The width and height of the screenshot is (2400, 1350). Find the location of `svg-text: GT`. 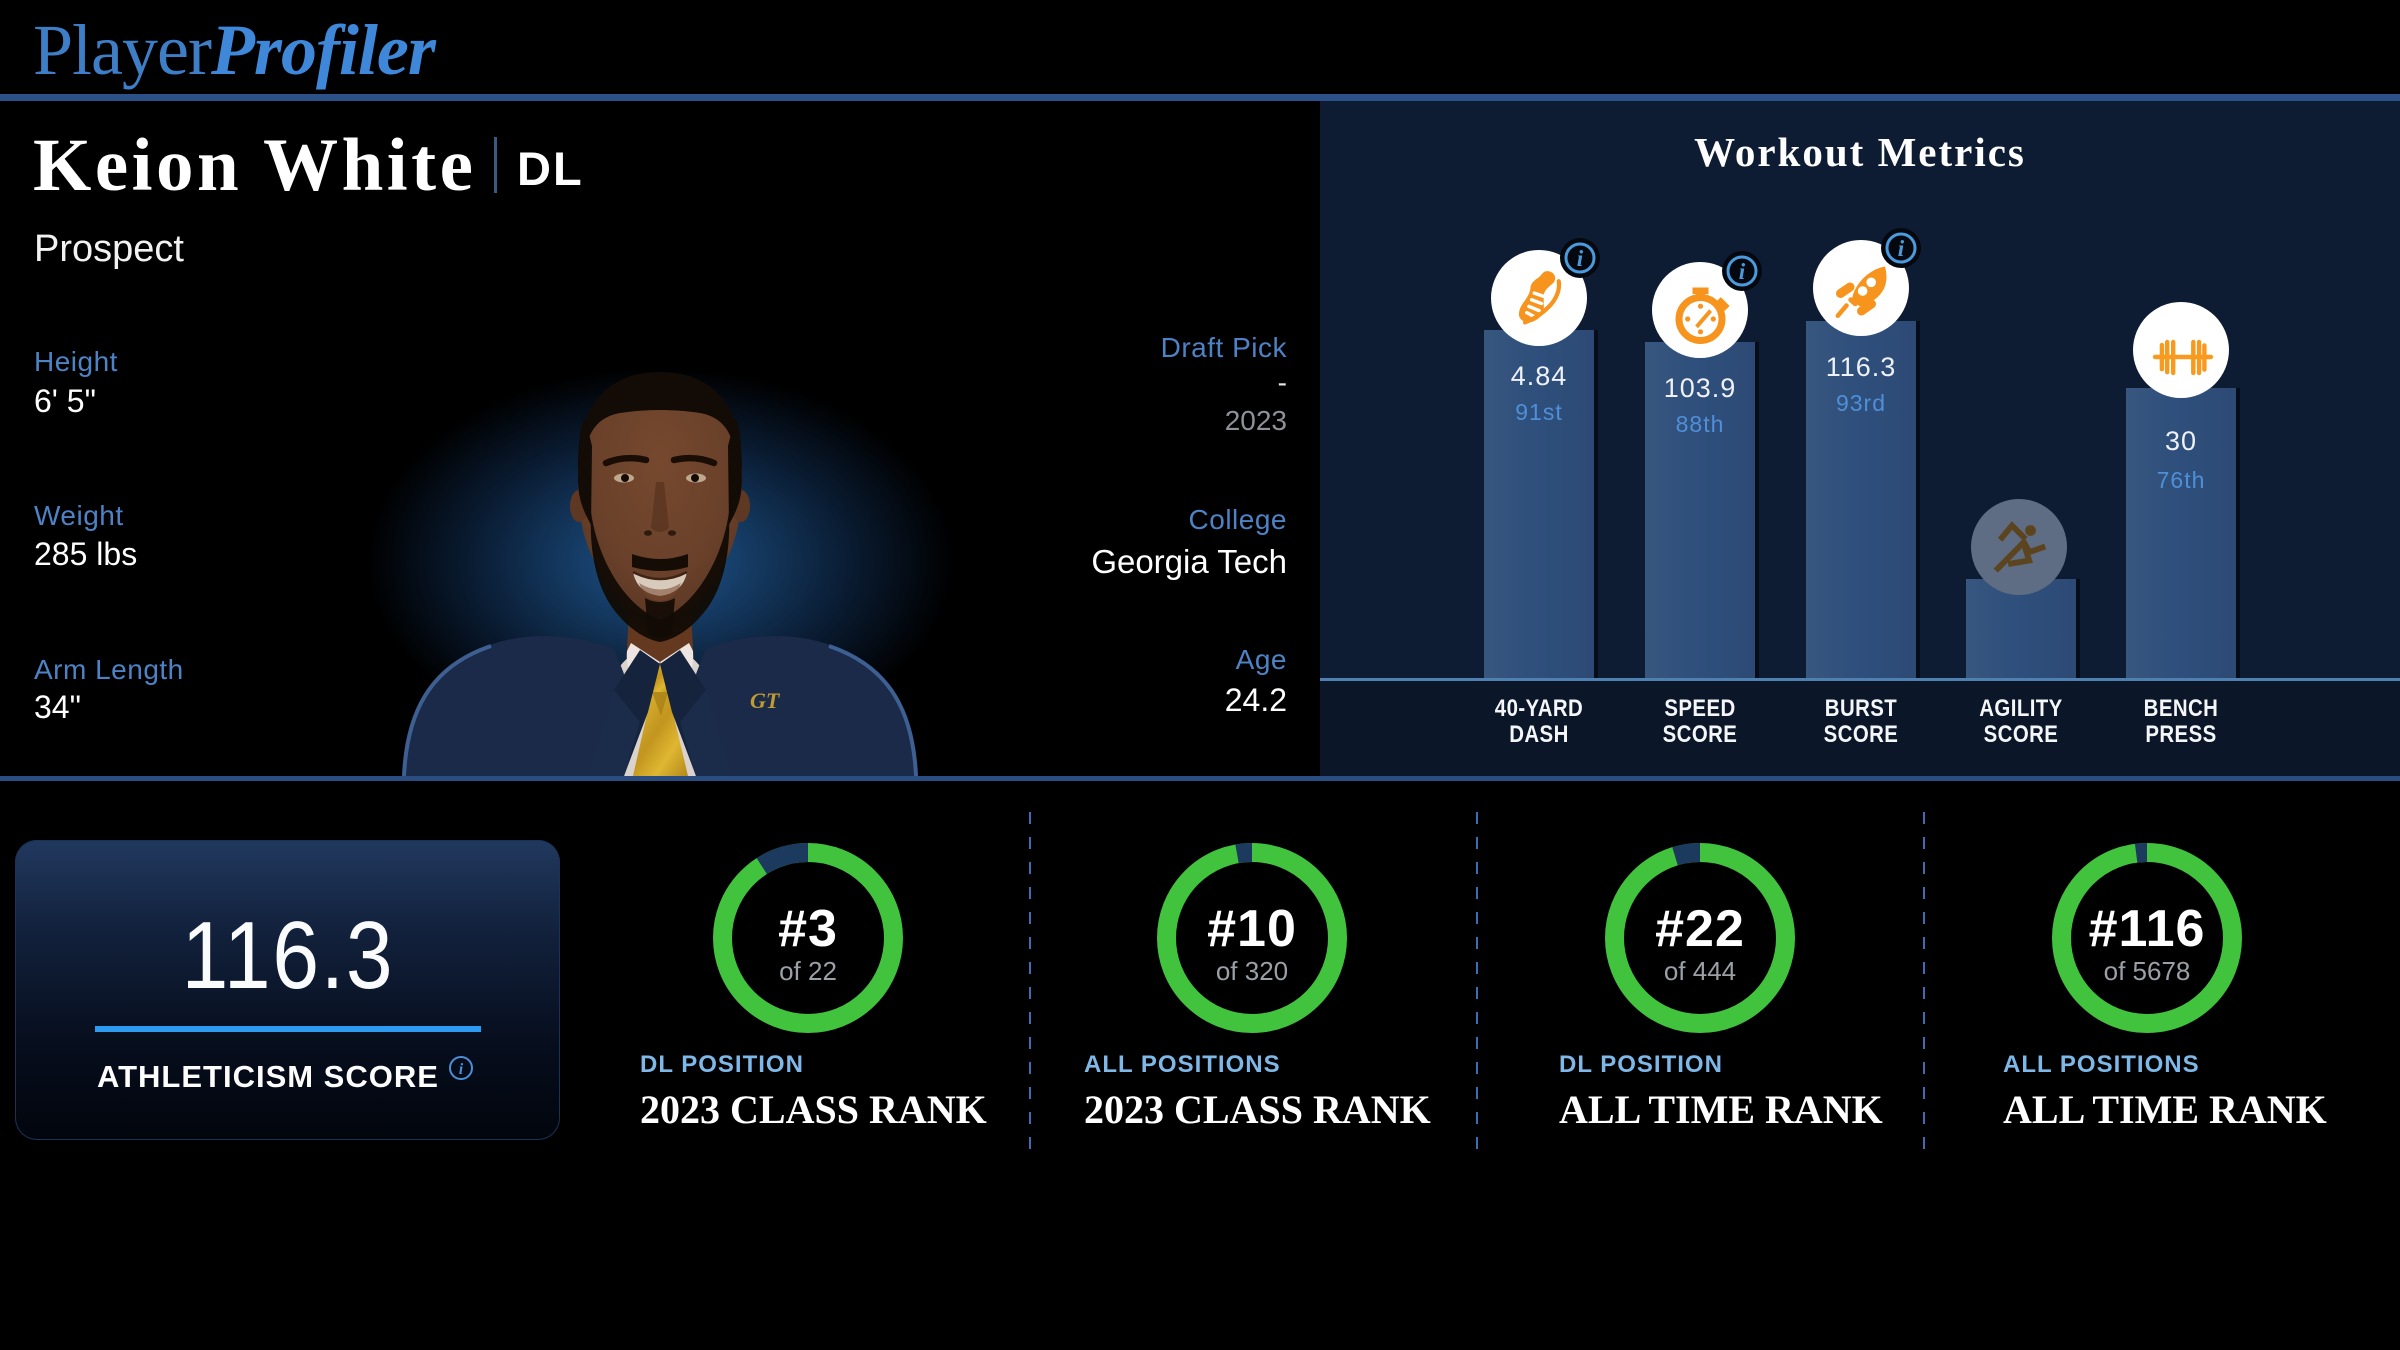

svg-text: GT is located at coordinates (765, 700).